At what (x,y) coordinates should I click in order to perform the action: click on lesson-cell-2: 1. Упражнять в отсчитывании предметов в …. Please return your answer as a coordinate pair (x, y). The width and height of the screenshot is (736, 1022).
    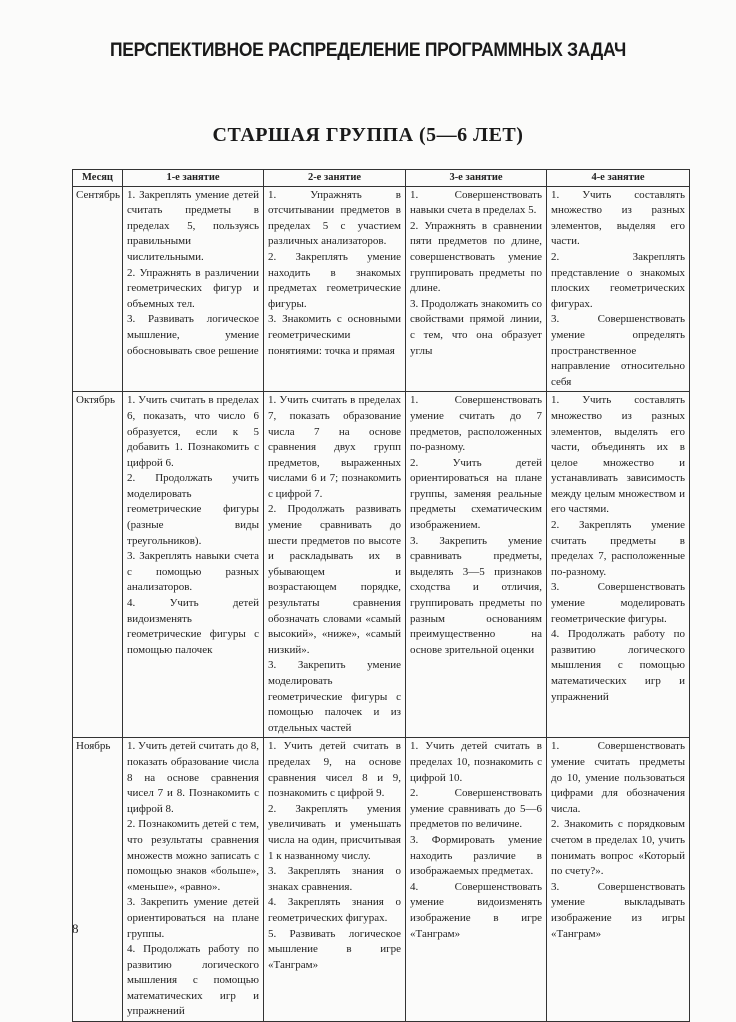
    Looking at the image, I should click on (334, 289).